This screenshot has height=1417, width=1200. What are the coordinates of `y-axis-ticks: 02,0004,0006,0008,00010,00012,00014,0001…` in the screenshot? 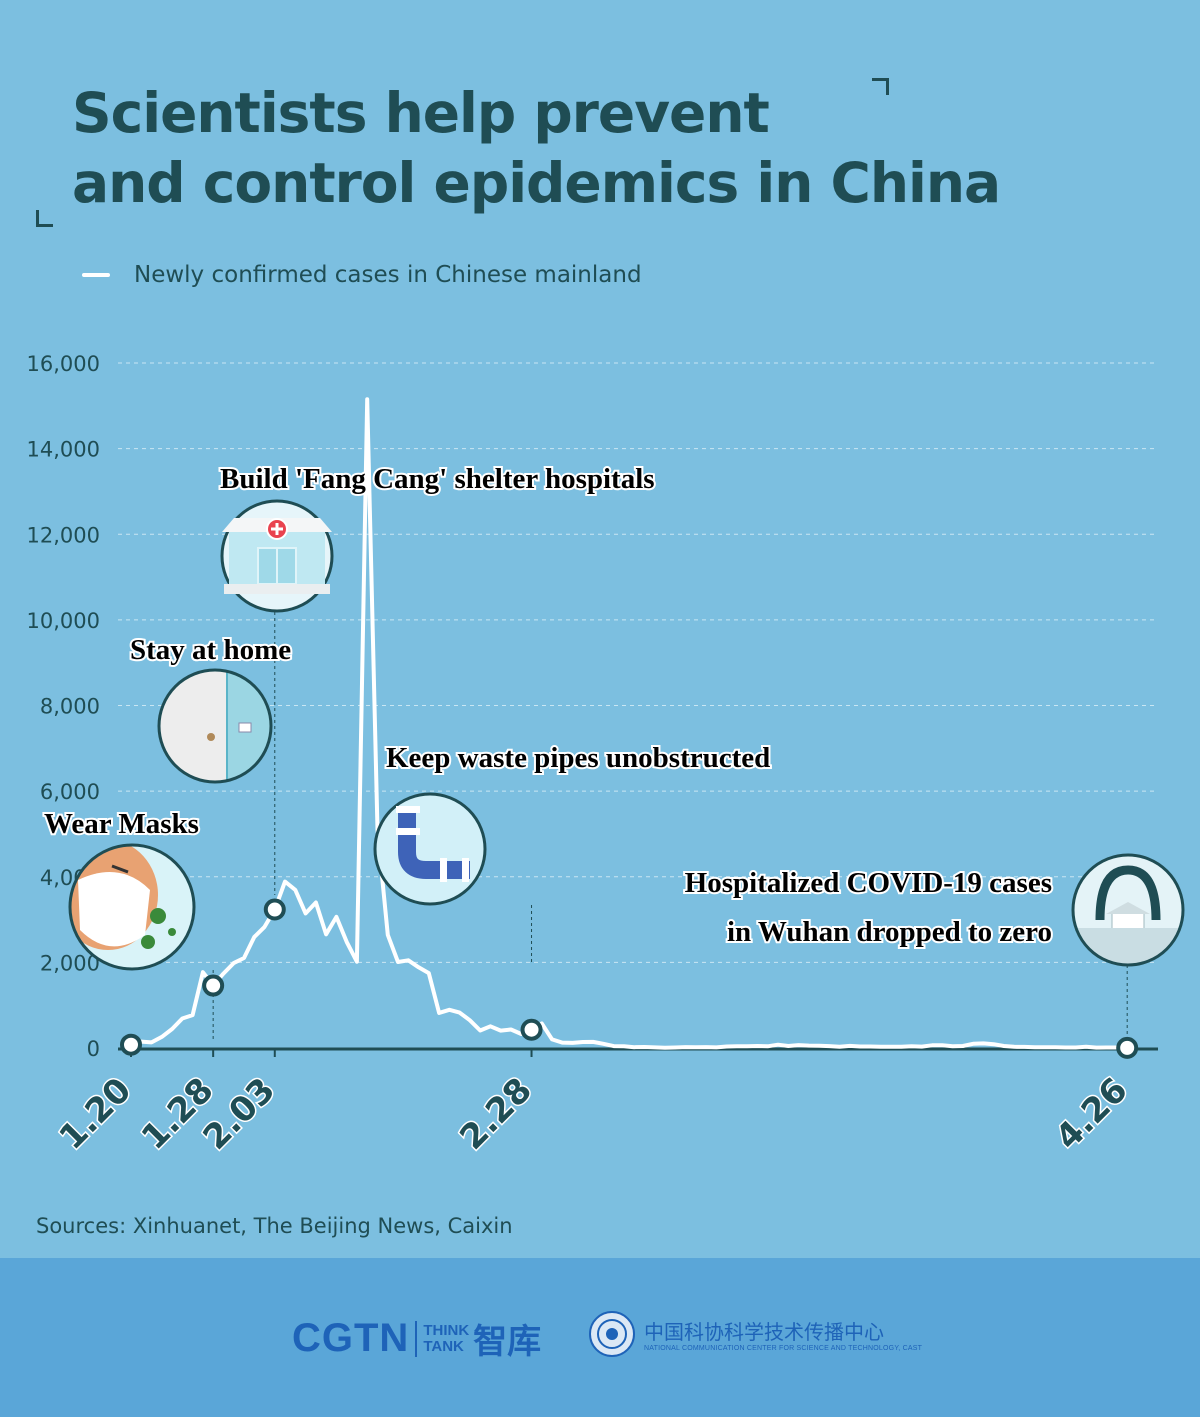 It's located at (63, 706).